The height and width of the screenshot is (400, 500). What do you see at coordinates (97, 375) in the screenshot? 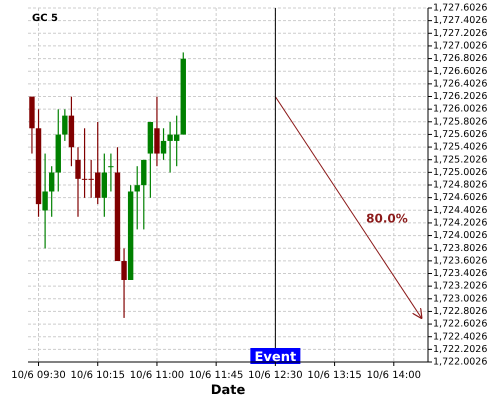
I see `x-tick-label: 10/6 10:15` at bounding box center [97, 375].